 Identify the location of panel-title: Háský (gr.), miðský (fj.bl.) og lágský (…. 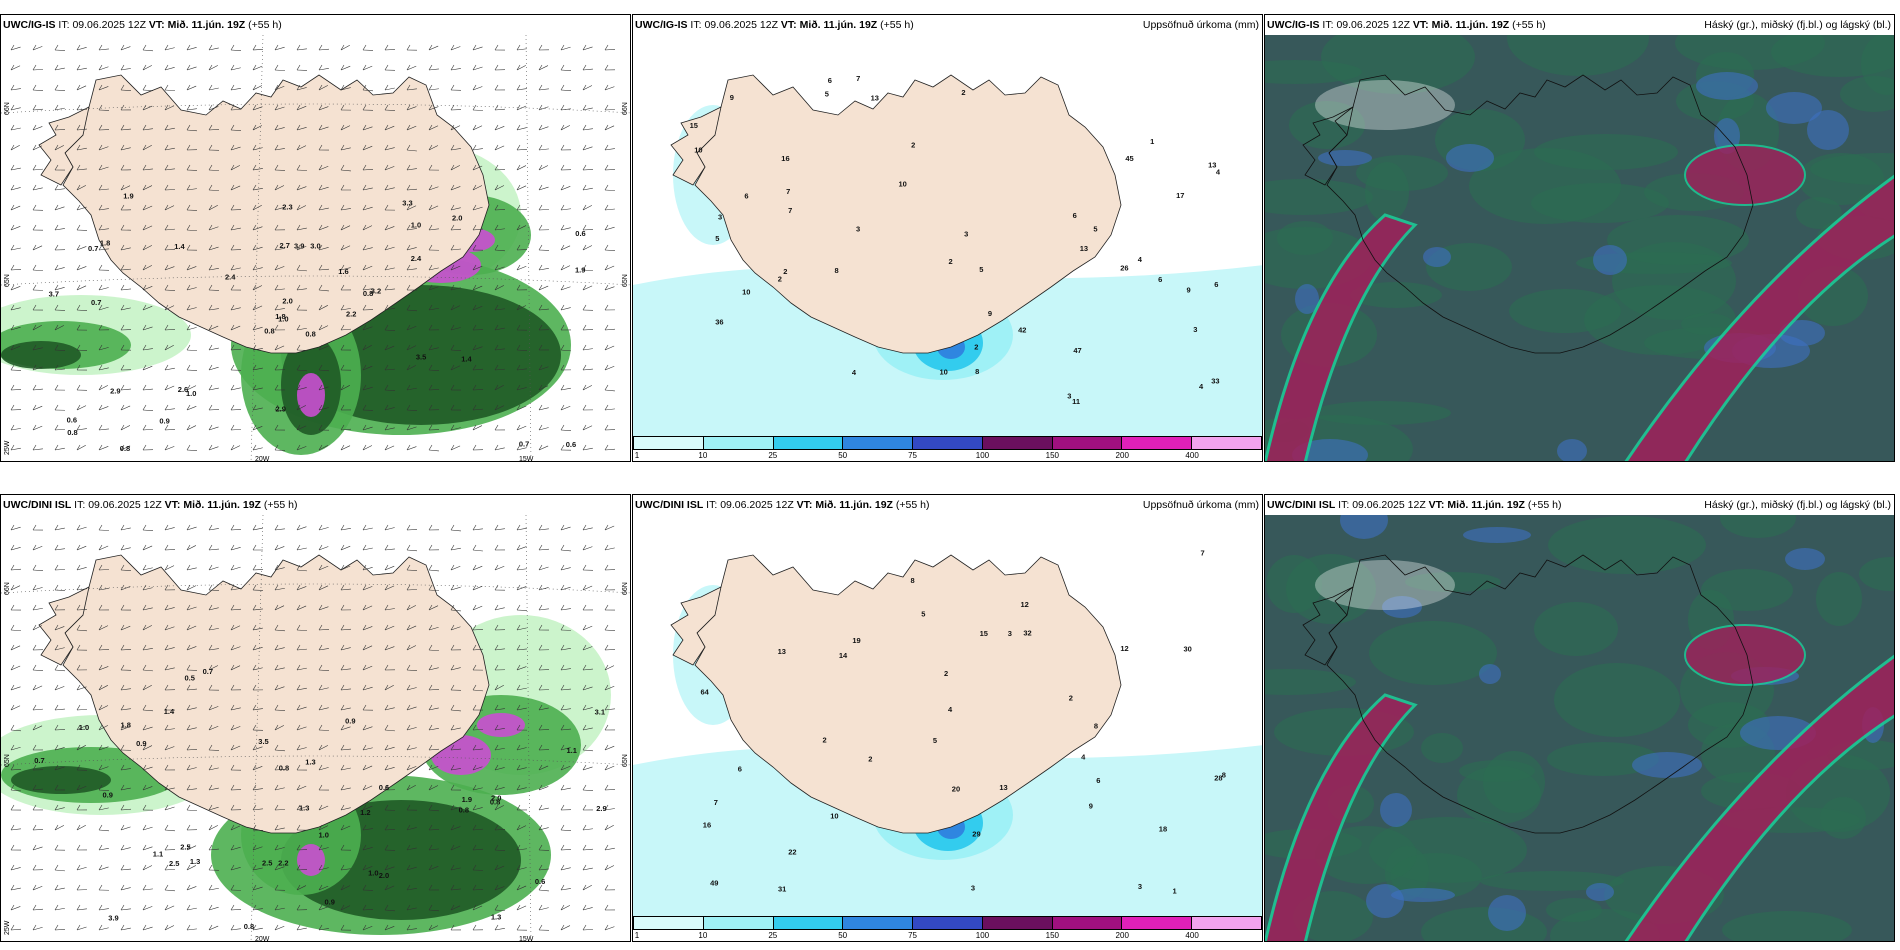
(1797, 505).